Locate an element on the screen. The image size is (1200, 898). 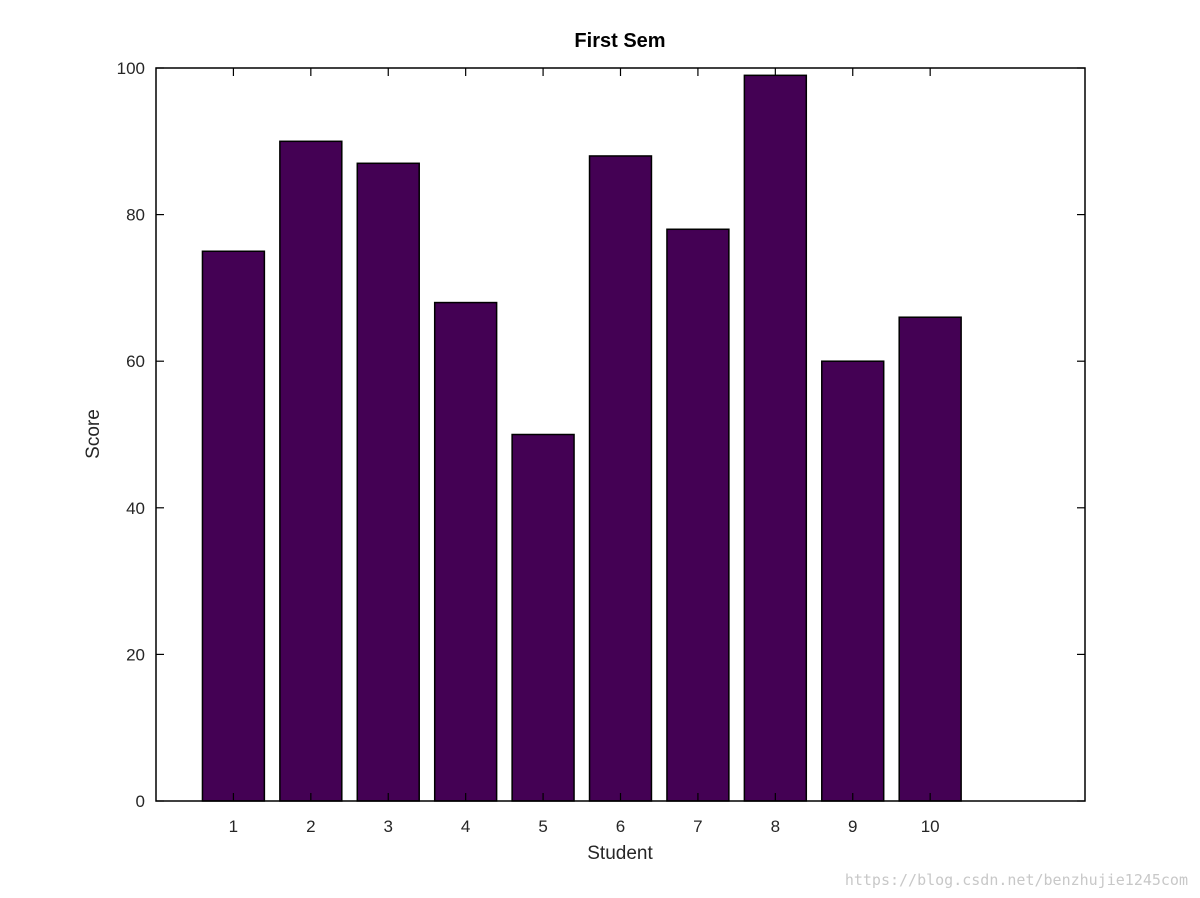
x-tick-label: 2 is located at coordinates (310, 826).